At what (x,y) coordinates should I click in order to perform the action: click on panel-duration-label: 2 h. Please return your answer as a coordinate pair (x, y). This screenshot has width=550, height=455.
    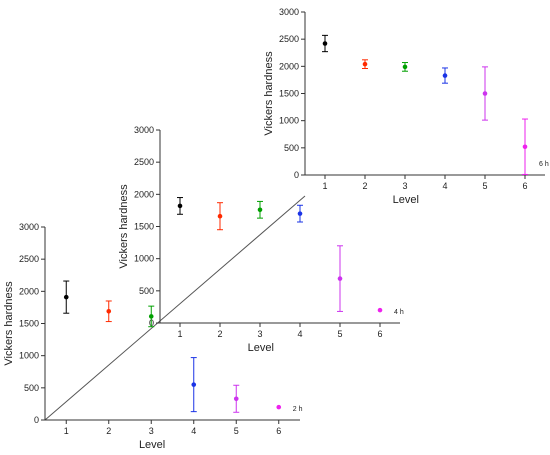
    Looking at the image, I should click on (298, 409).